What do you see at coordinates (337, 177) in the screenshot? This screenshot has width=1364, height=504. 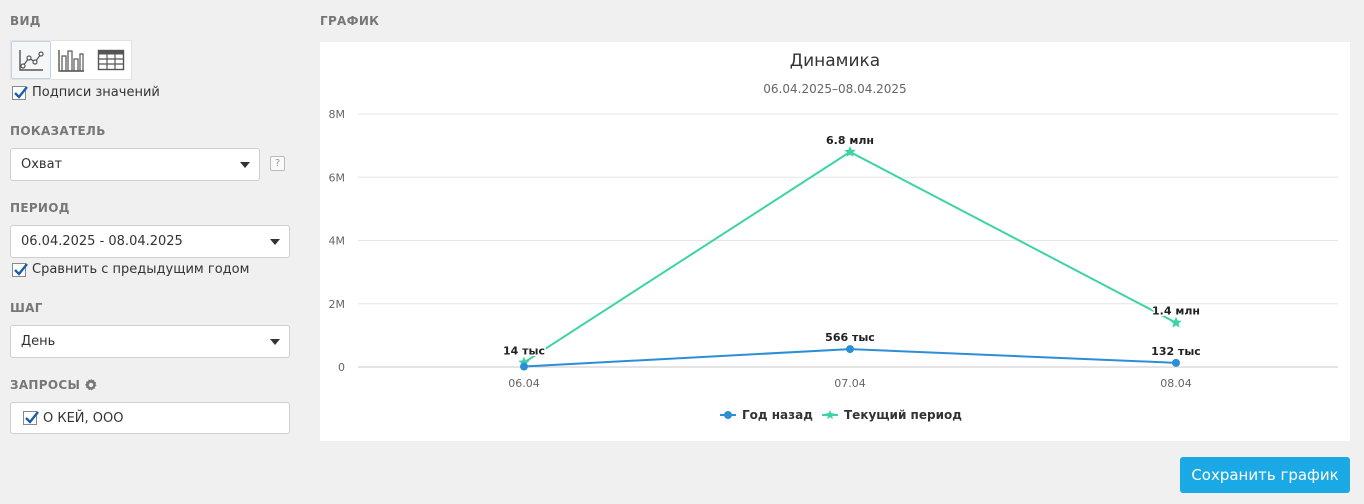 I see `y-tick-label: 6M` at bounding box center [337, 177].